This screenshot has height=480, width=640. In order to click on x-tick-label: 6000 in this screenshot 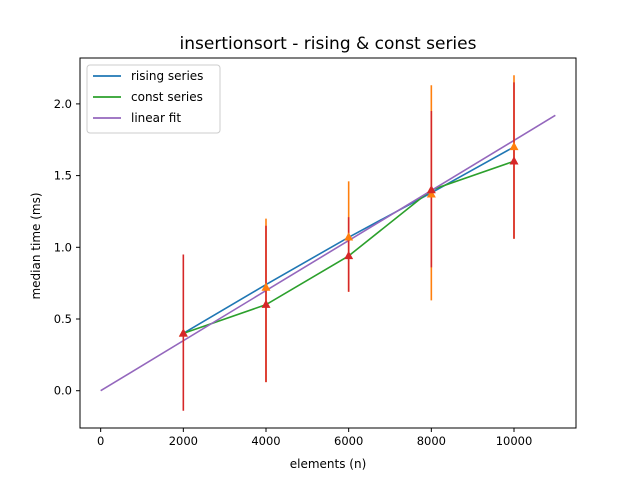, I will do `click(348, 441)`.